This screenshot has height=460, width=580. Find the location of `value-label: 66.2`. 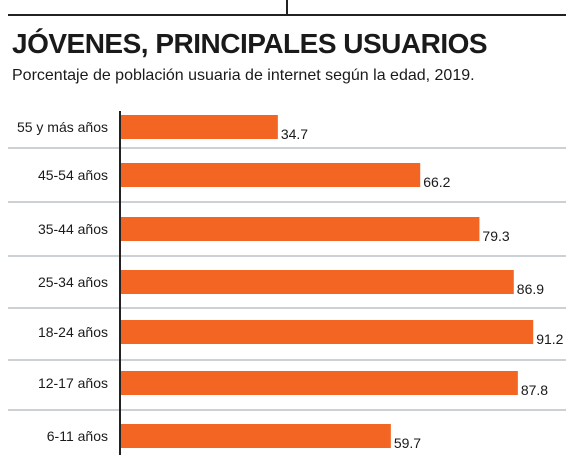

value-label: 66.2 is located at coordinates (436, 182).